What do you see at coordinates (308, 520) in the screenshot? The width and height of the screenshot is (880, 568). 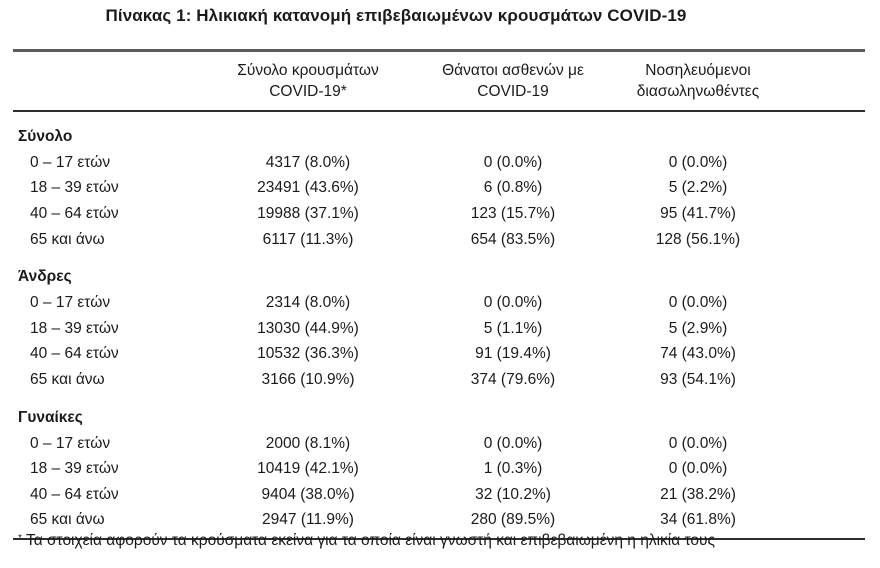 I see `cases-cell: 2947 (11.9%)` at bounding box center [308, 520].